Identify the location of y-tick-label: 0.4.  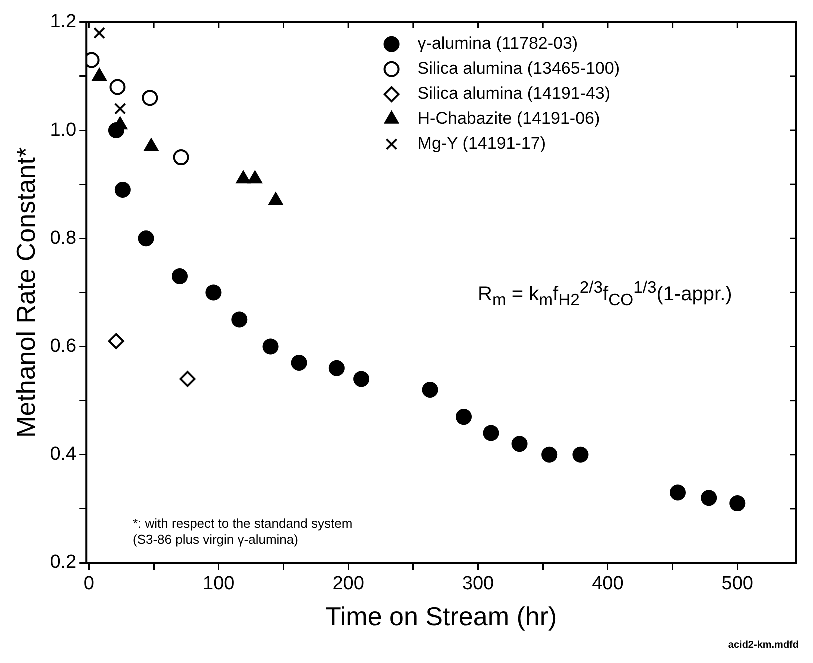
(64, 455).